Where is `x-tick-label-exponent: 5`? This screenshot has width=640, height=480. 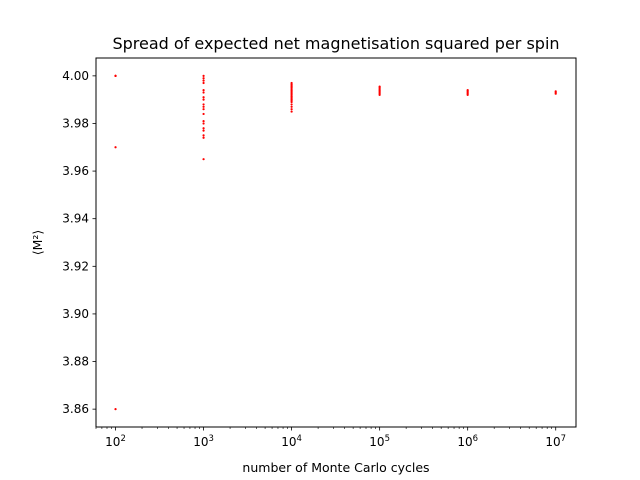
x-tick-label-exponent: 5 is located at coordinates (387, 439).